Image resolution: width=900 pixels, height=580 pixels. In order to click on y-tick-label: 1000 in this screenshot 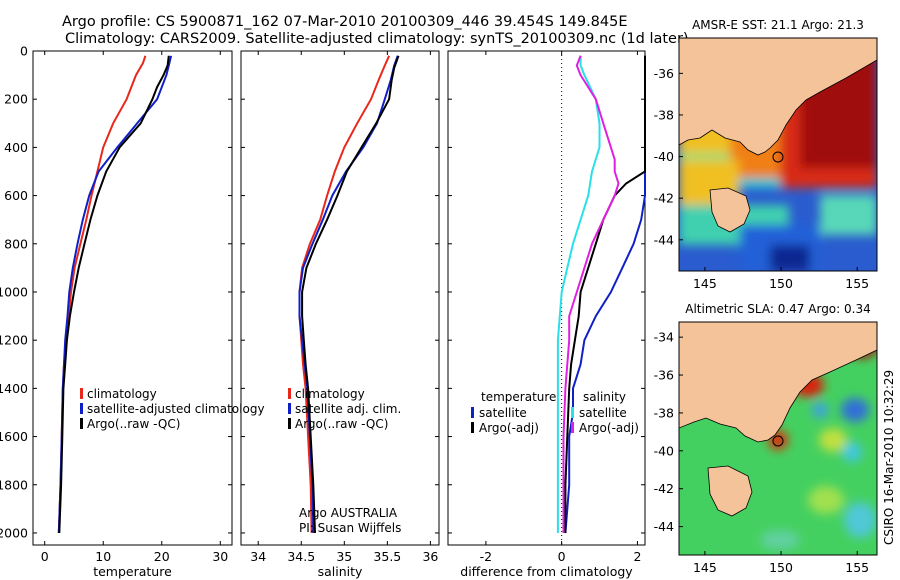, I will do `click(14, 291)`.